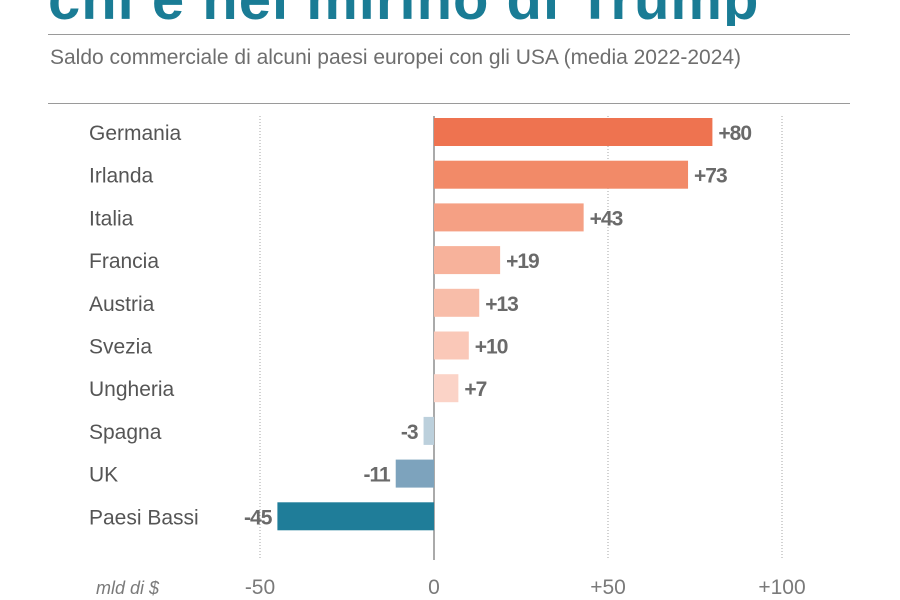 Image resolution: width=900 pixels, height=600 pixels. What do you see at coordinates (449, 34) in the screenshot?
I see `title-rule` at bounding box center [449, 34].